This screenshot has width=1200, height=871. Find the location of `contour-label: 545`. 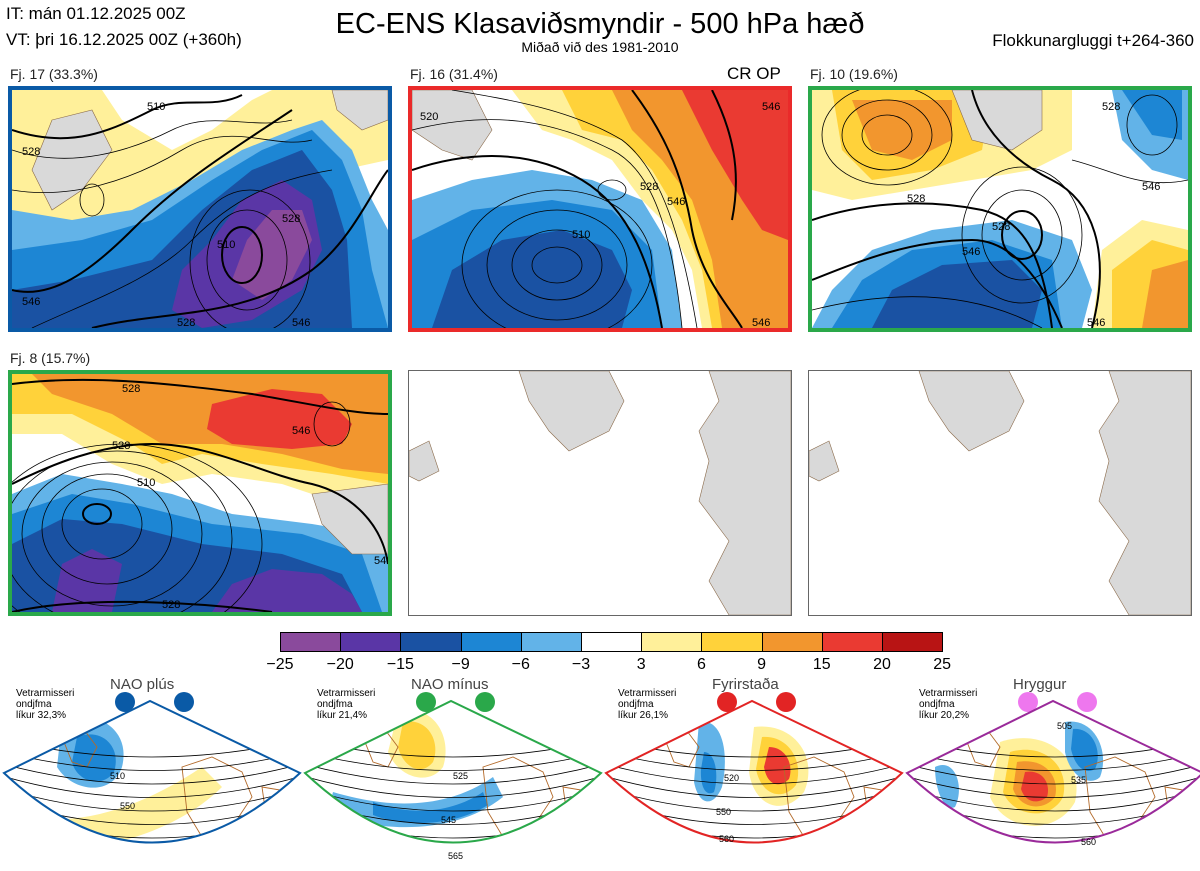

contour-label: 545 is located at coordinates (448, 820).